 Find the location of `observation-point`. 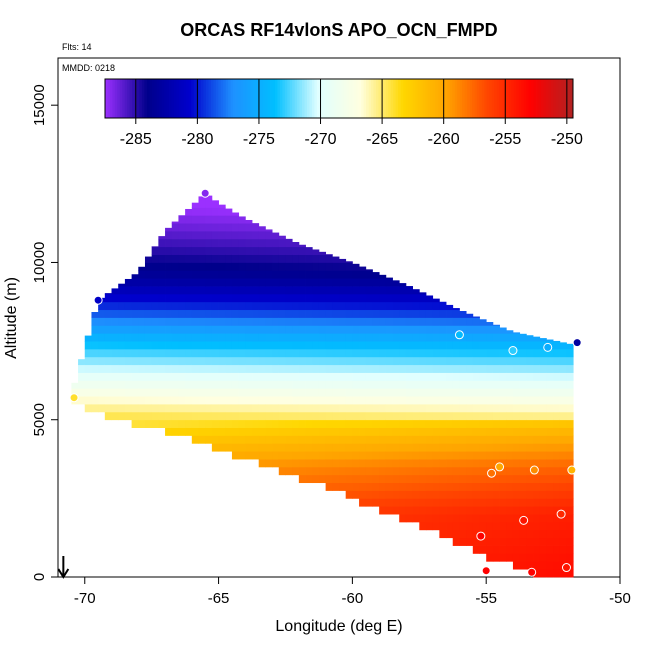

observation-point is located at coordinates (561, 514).